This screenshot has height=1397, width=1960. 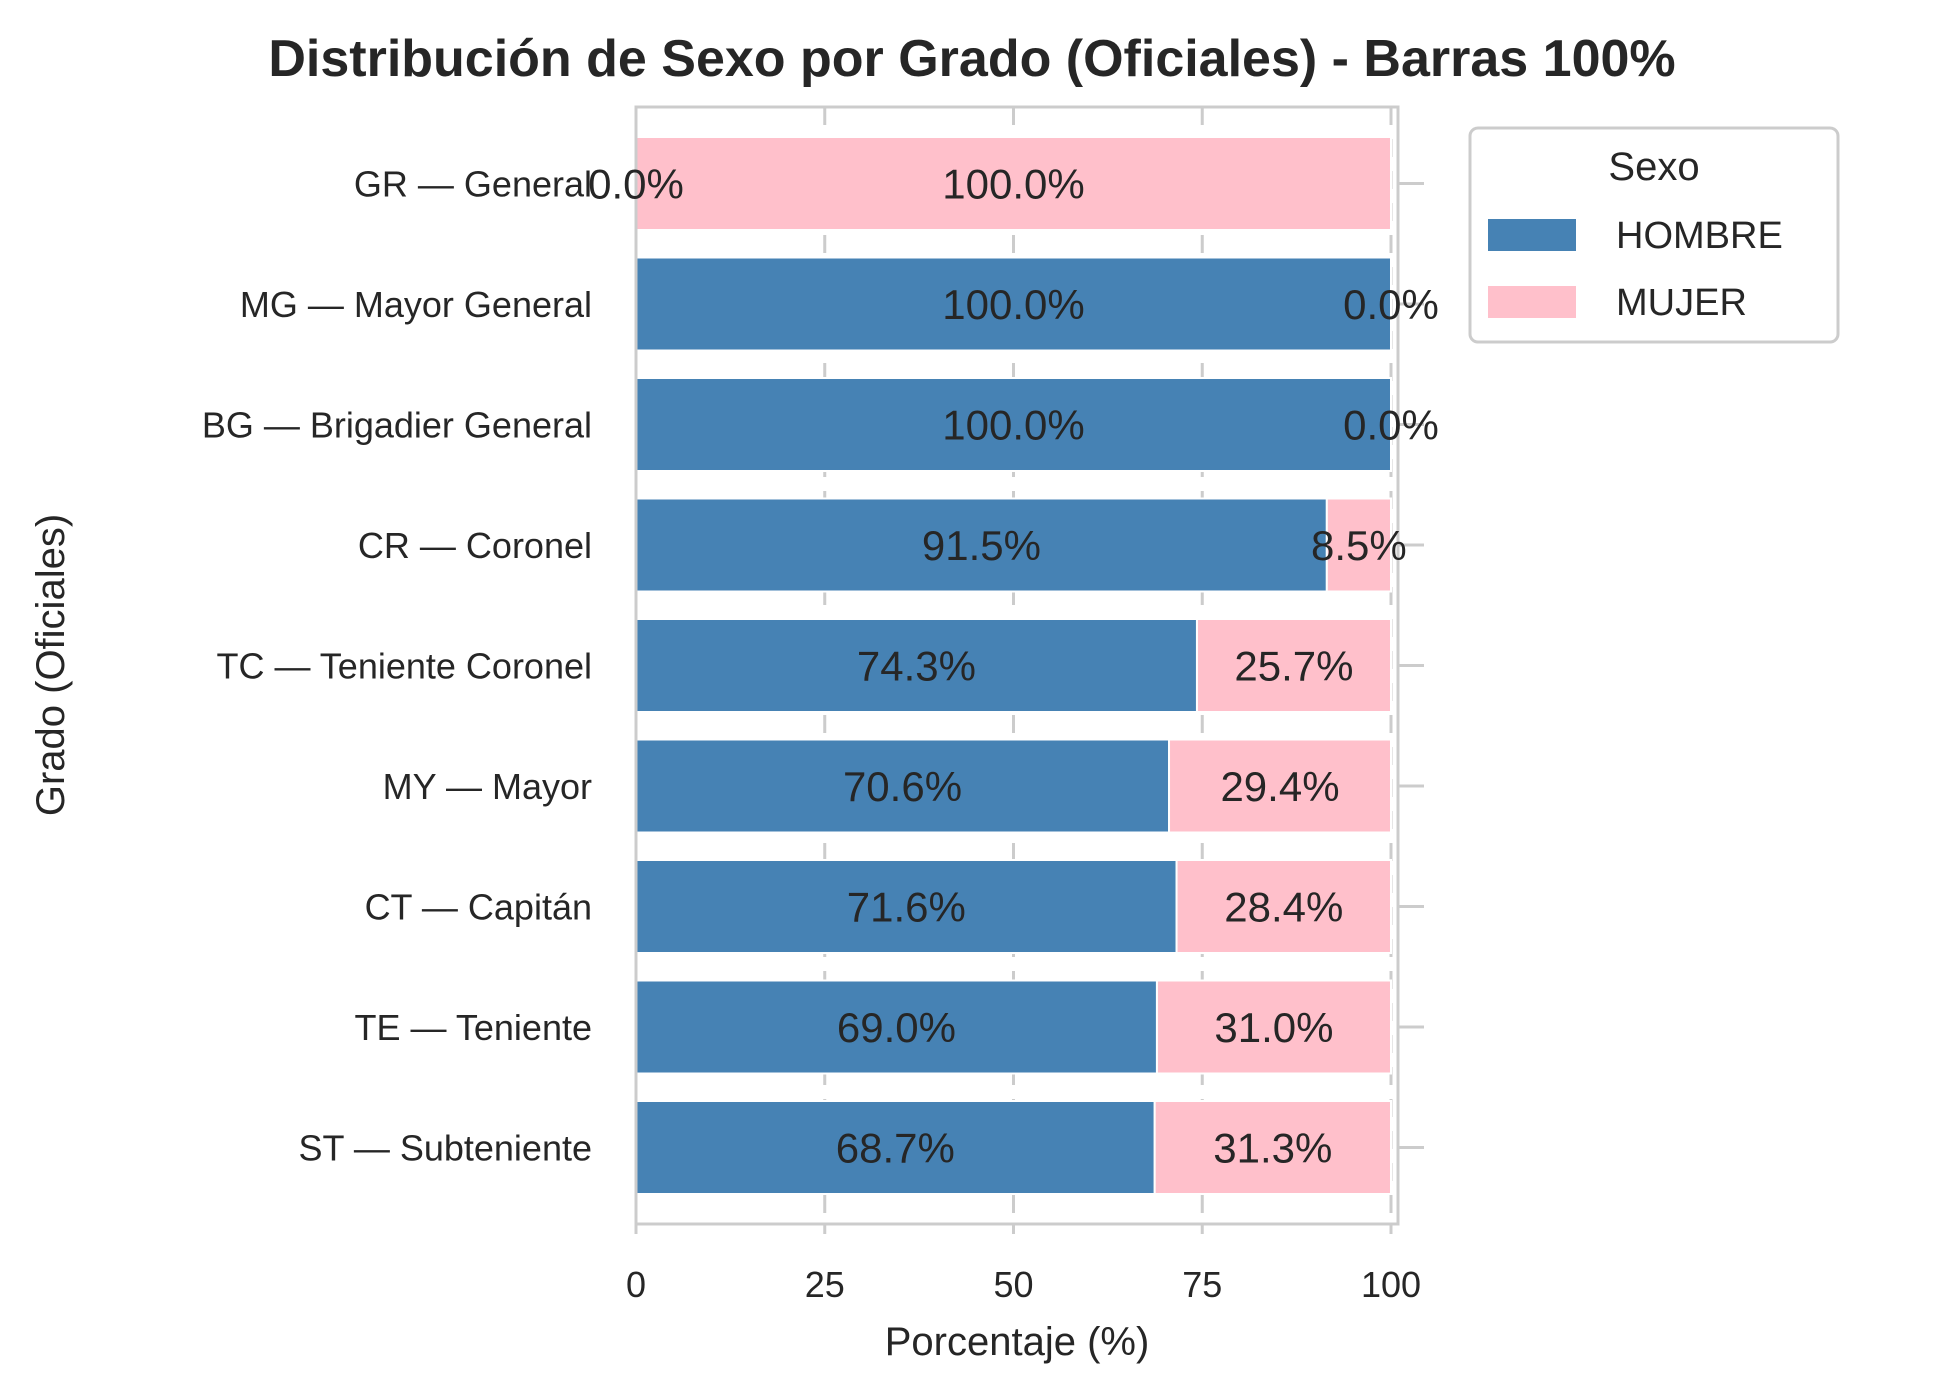 I want to click on data-label-hombre: 69.0%, so click(x=896, y=1027).